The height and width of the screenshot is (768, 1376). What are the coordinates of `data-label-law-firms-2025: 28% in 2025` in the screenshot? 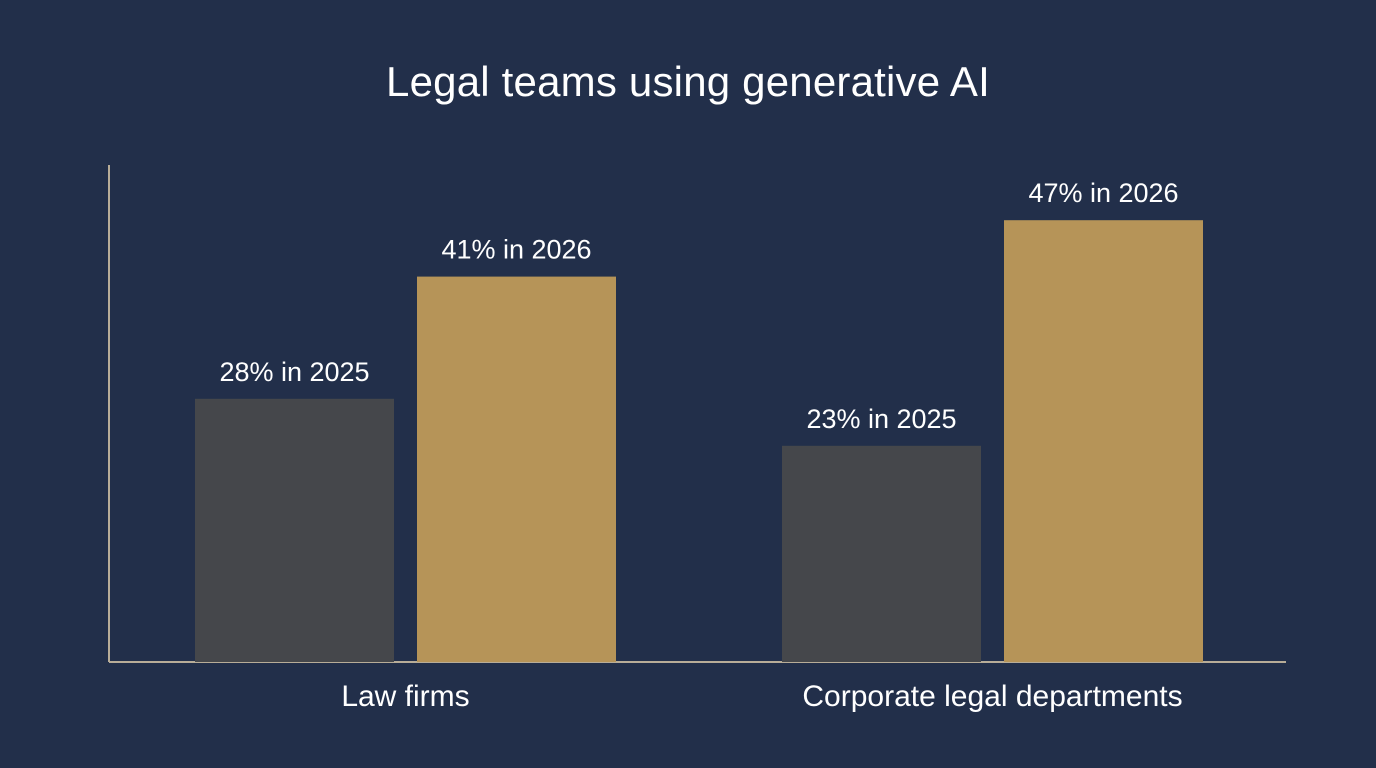 It's located at (294, 372).